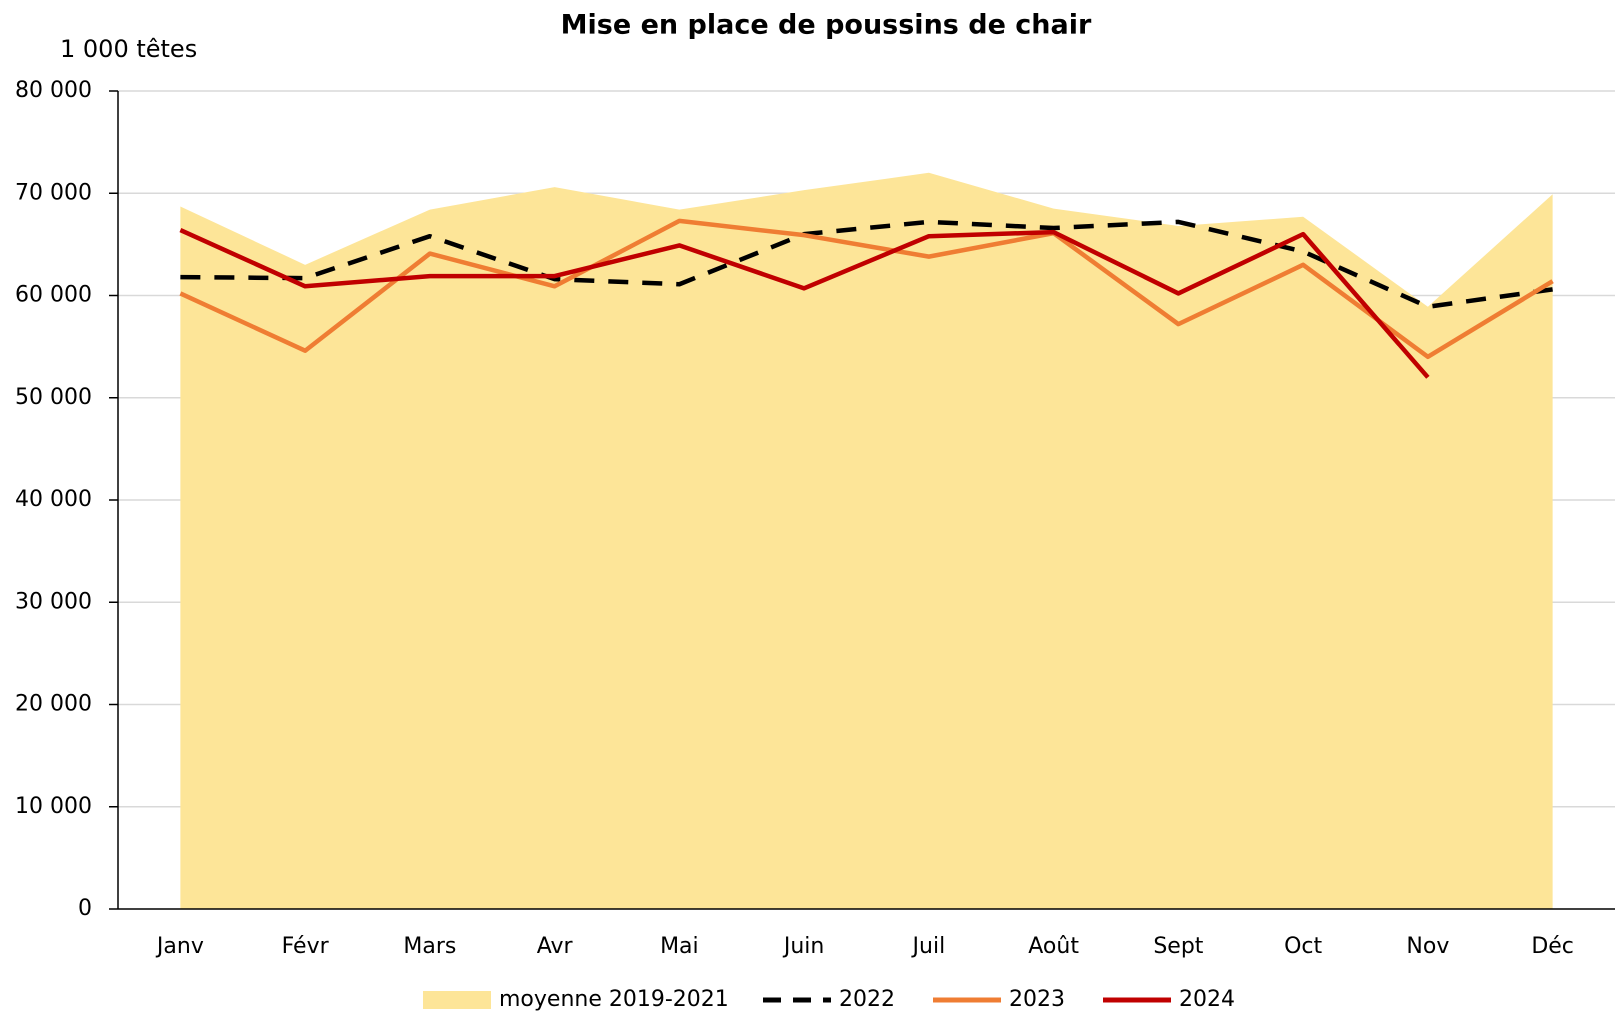  Describe the element at coordinates (1037, 999) in the screenshot. I see `legend-label: 2023` at that location.